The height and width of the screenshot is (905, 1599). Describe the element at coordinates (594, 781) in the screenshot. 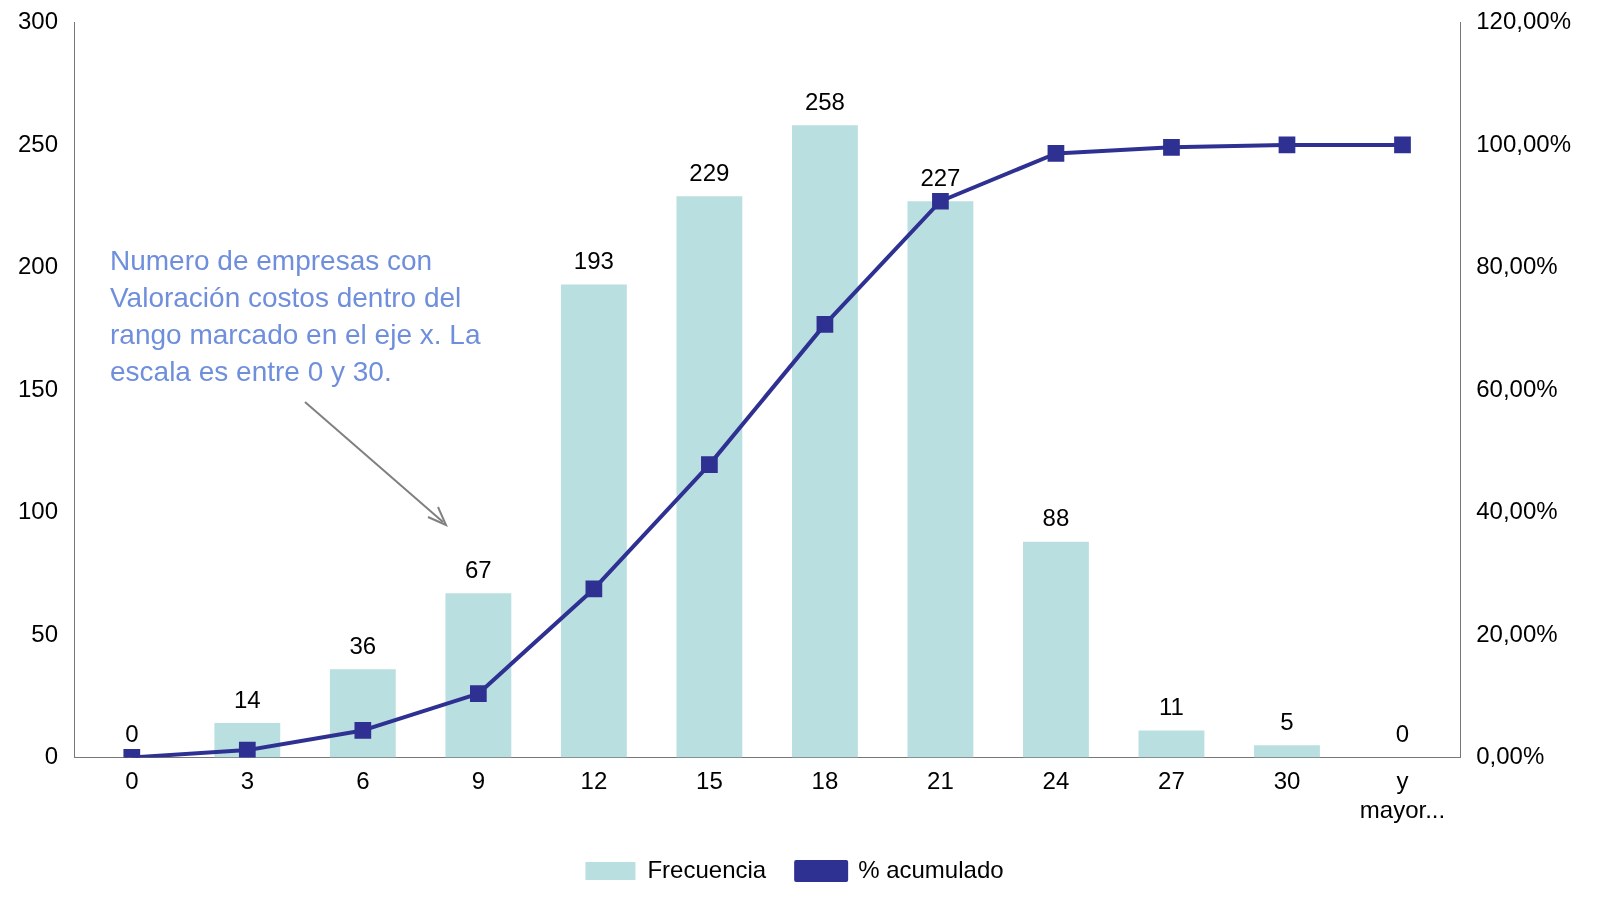

I see `x-tick-label: 12` at that location.